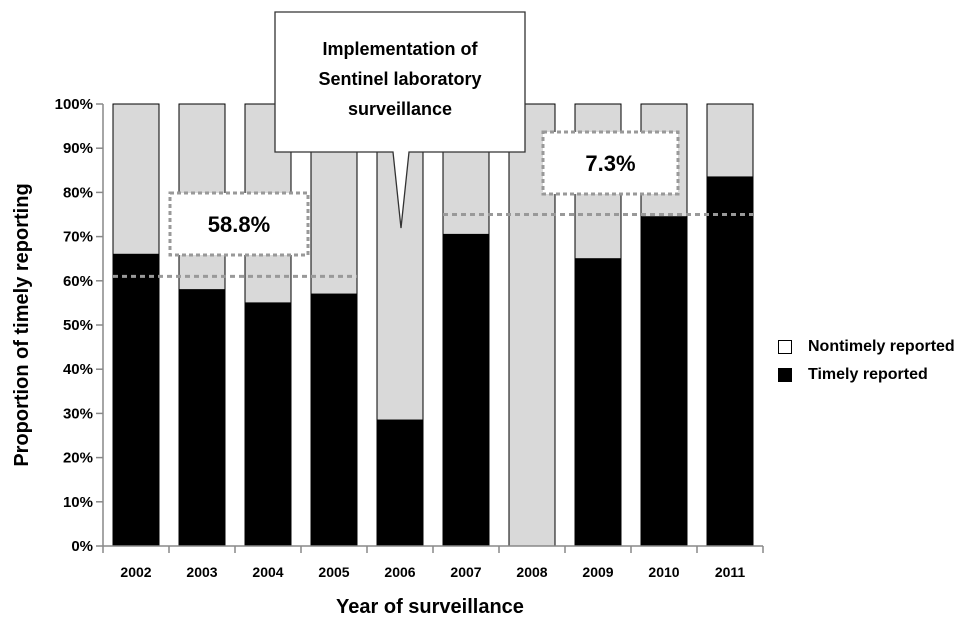 Image resolution: width=980 pixels, height=621 pixels. What do you see at coordinates (430, 607) in the screenshot?
I see `x-axis-title: Year of surveillance` at bounding box center [430, 607].